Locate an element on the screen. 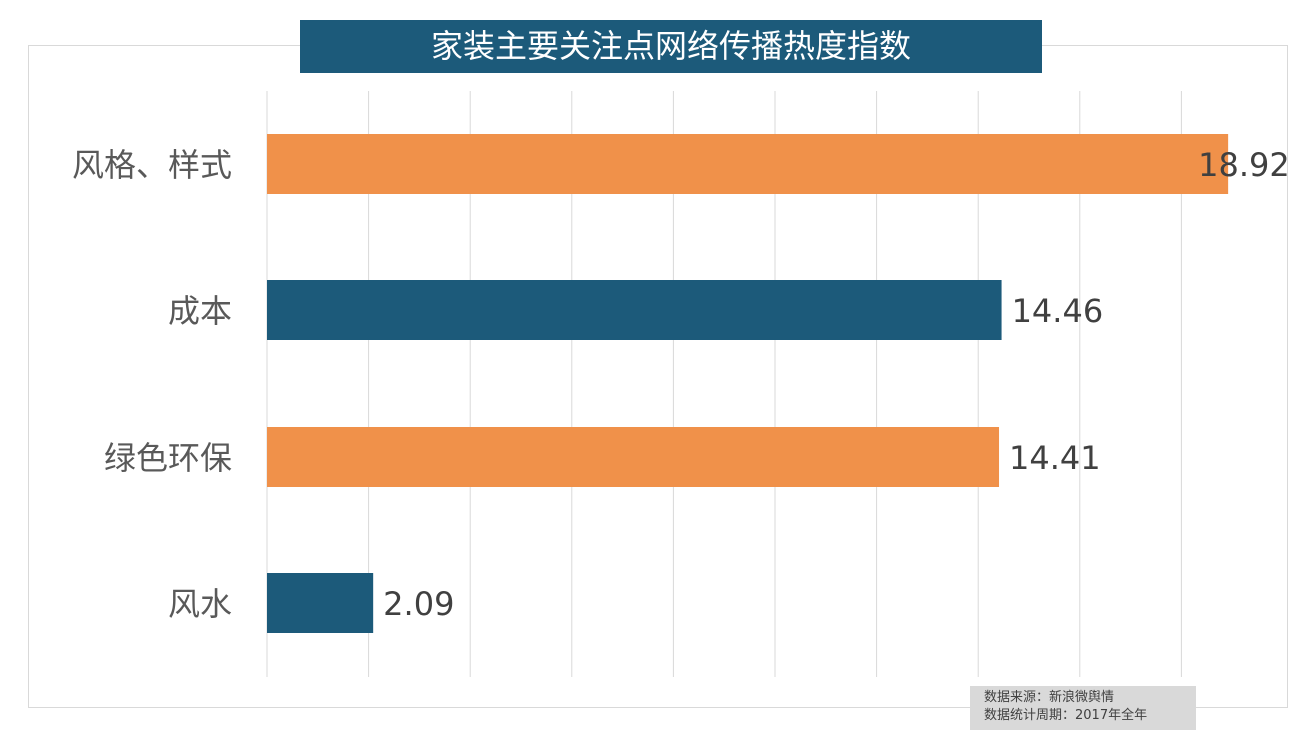 The width and height of the screenshot is (1313, 740). period-line: 数据统计周期：2017年全年 is located at coordinates (1066, 715).